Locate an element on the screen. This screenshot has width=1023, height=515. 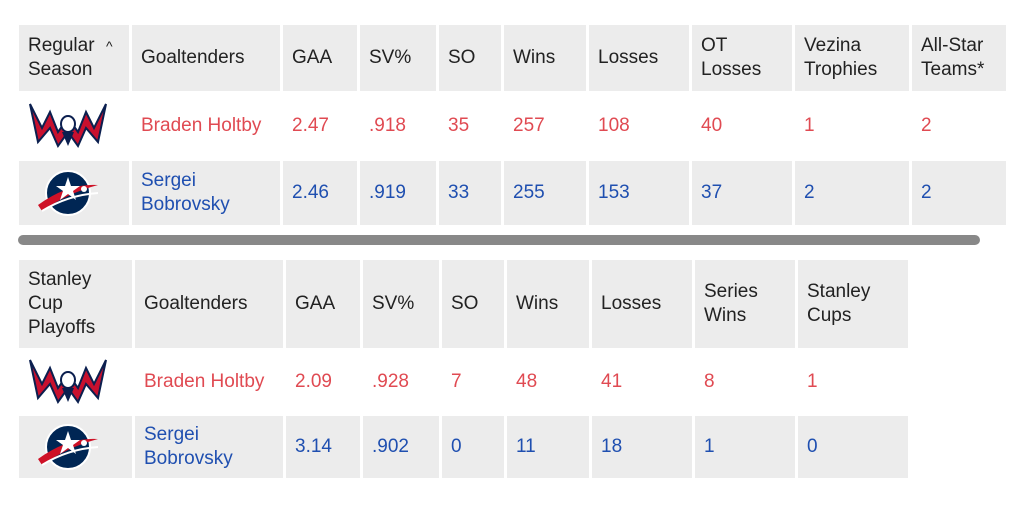
column-header-all-star: All-Star Teams* is located at coordinates (959, 58).